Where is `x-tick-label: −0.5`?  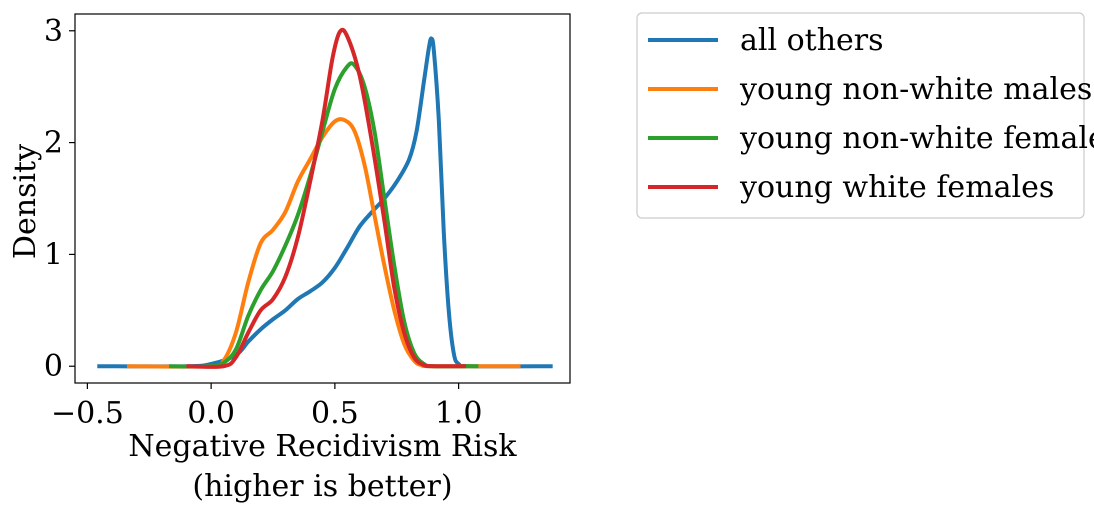 x-tick-label: −0.5 is located at coordinates (87, 413).